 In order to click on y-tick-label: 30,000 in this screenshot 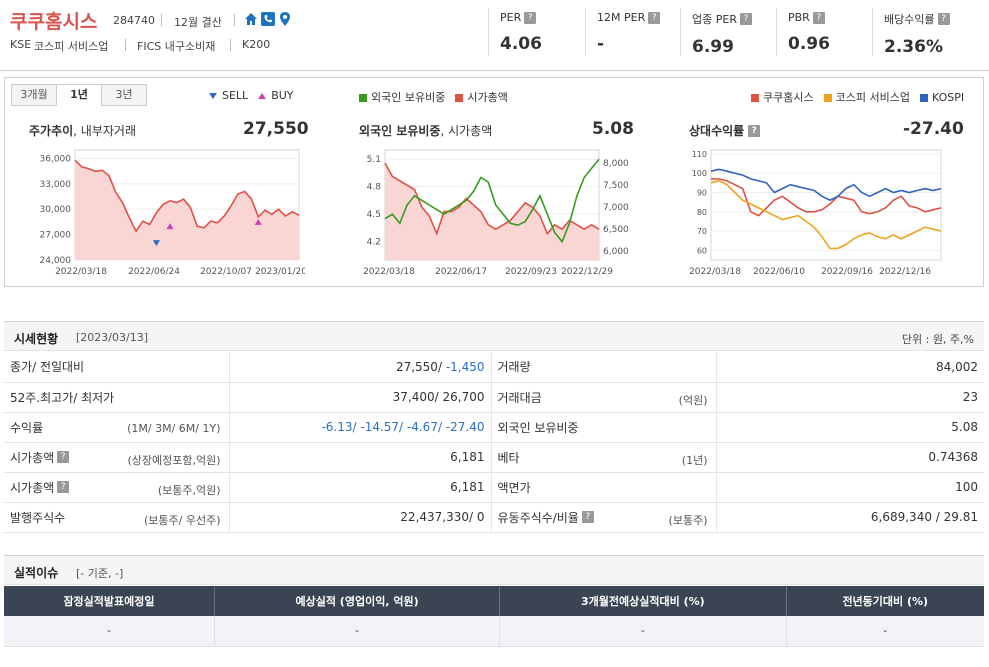, I will do `click(56, 210)`.